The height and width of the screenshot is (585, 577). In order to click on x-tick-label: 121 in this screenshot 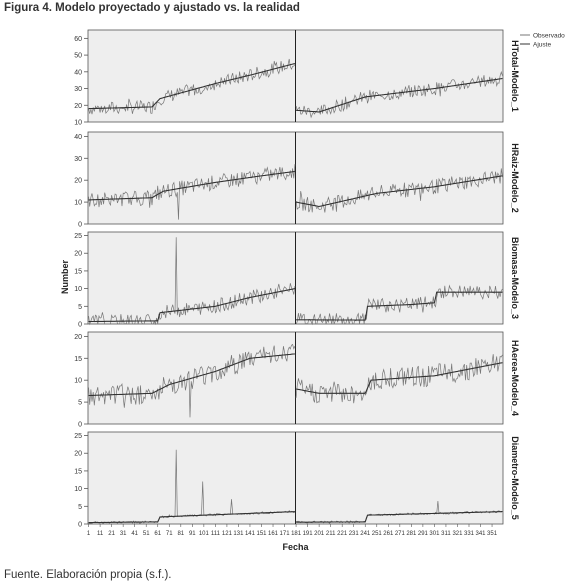, I will do `click(227, 534)`.